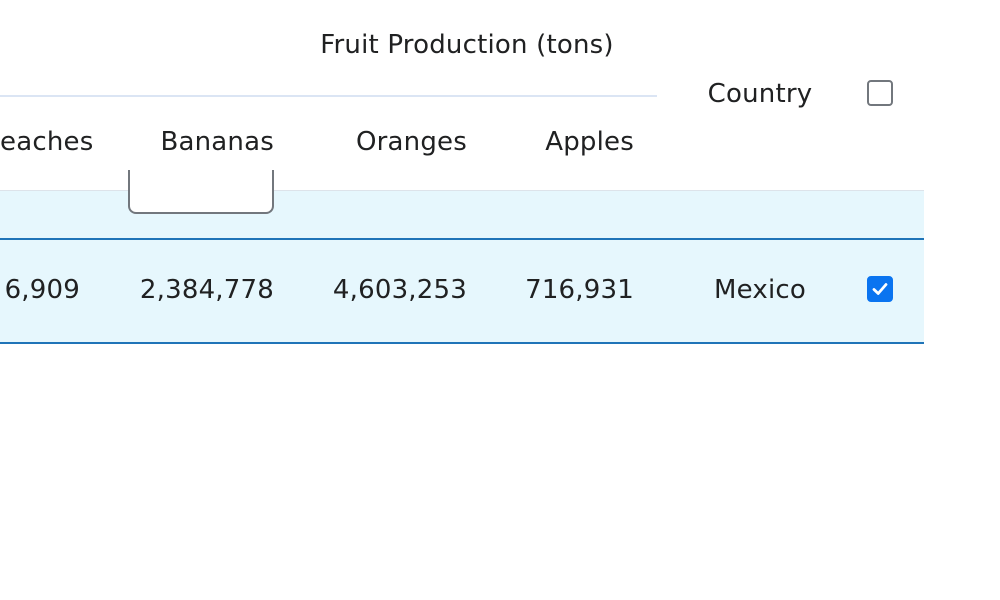 This screenshot has height=600, width=1000. What do you see at coordinates (589, 142) in the screenshot?
I see `column-header-apples: Apples` at bounding box center [589, 142].